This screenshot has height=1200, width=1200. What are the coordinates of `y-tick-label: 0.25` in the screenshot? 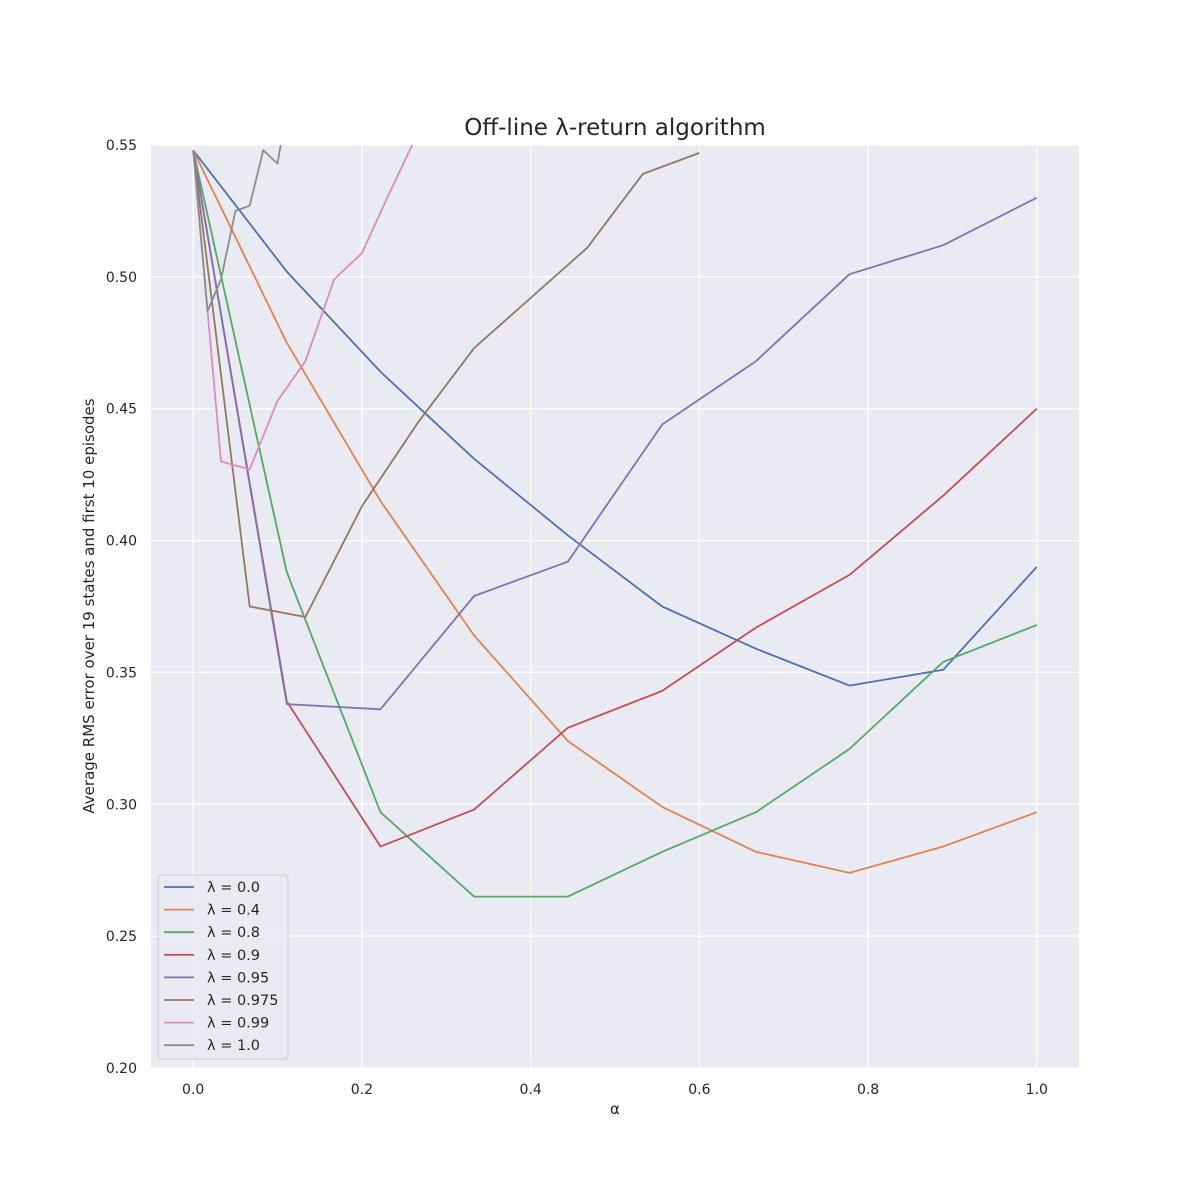 It's located at (121, 937).